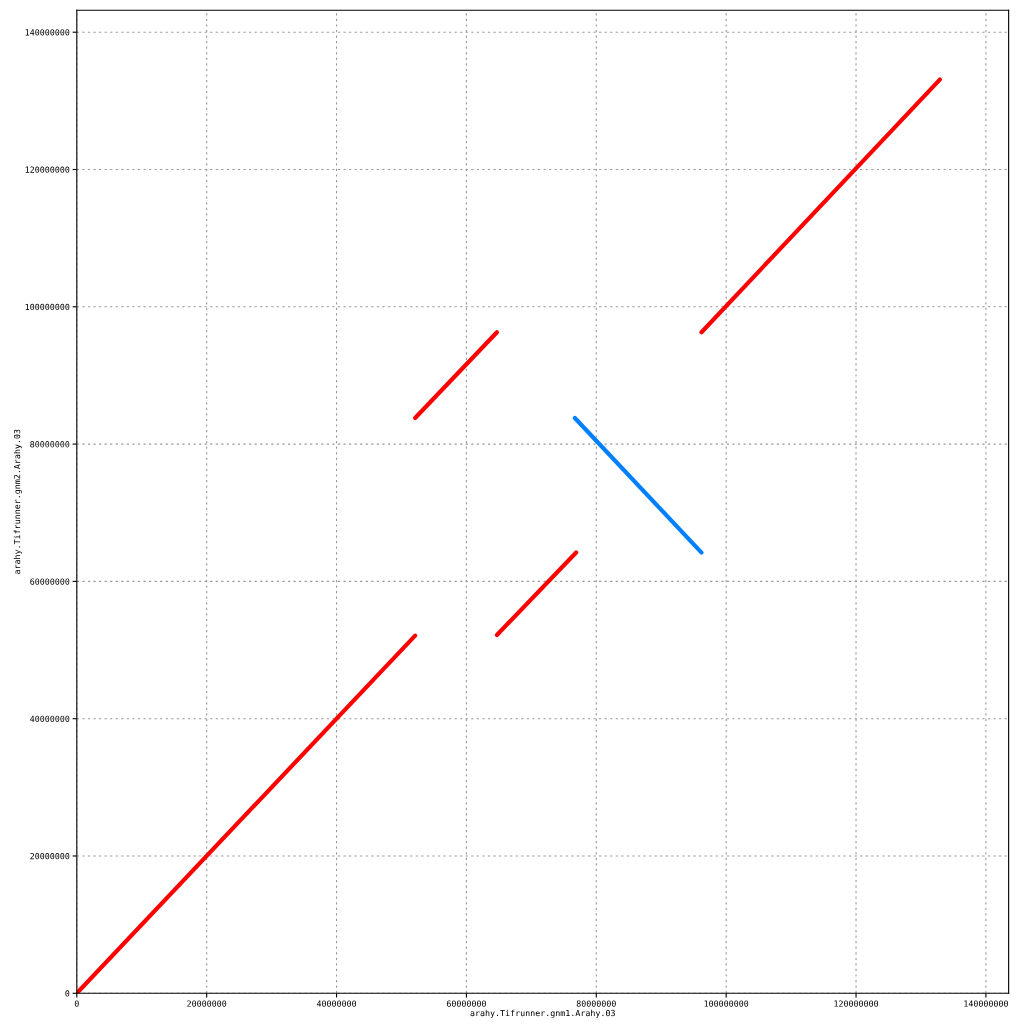  What do you see at coordinates (17, 501) in the screenshot?
I see `y-axis-title: arahy.Tifrunner.gnm2.Arahy.03` at bounding box center [17, 501].